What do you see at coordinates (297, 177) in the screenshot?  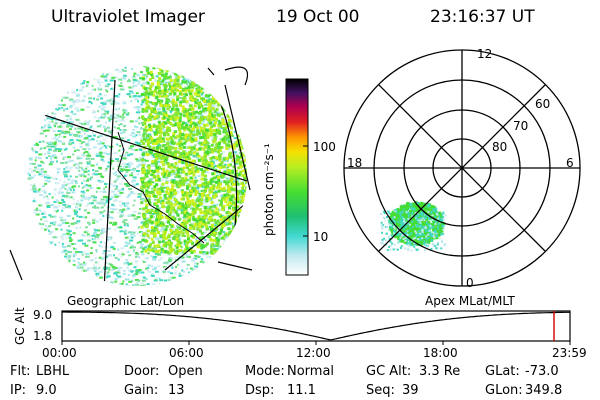 I see `colorbar` at bounding box center [297, 177].